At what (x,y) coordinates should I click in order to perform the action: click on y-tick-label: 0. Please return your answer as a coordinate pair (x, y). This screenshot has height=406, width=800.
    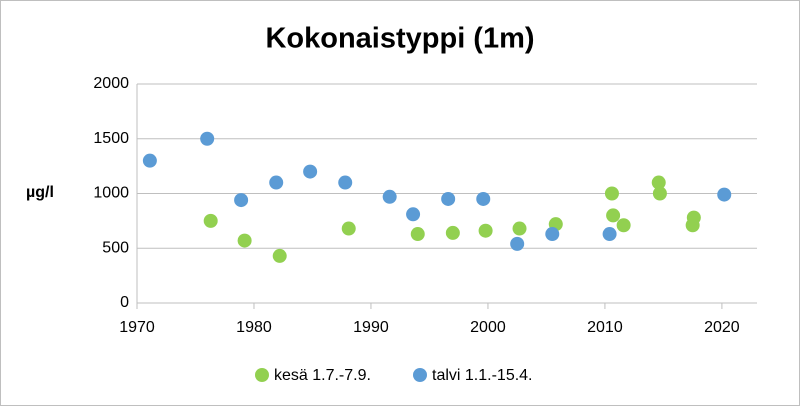
    Looking at the image, I should click on (124, 302).